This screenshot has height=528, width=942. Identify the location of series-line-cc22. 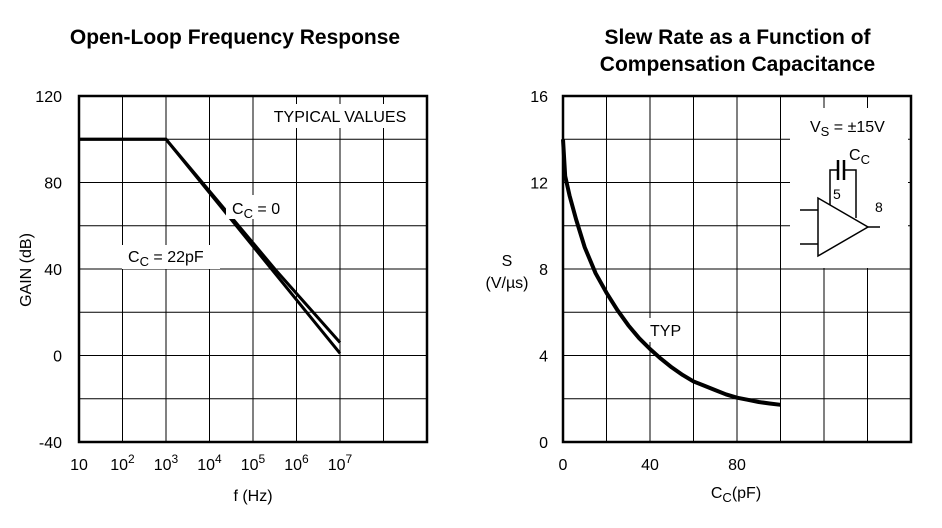
(210, 246).